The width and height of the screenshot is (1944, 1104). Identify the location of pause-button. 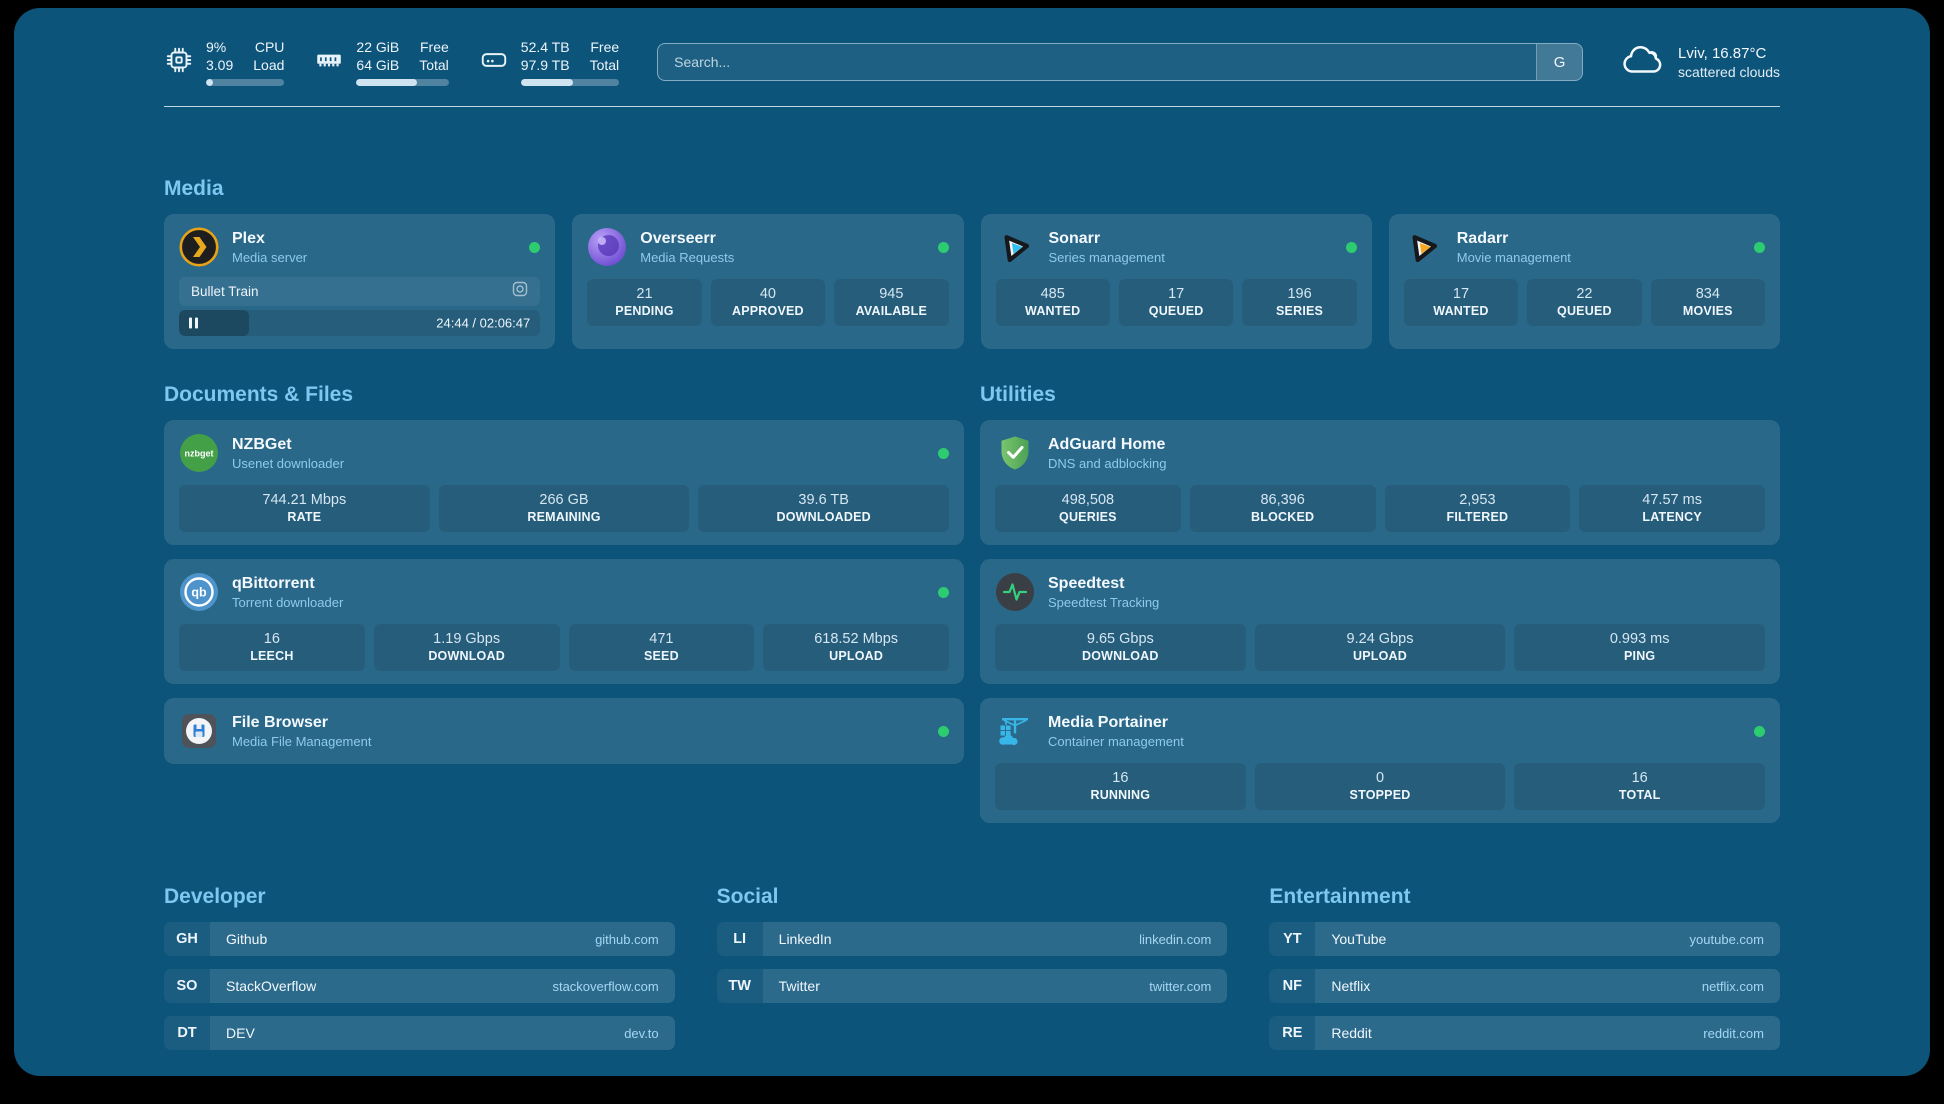
(193, 323).